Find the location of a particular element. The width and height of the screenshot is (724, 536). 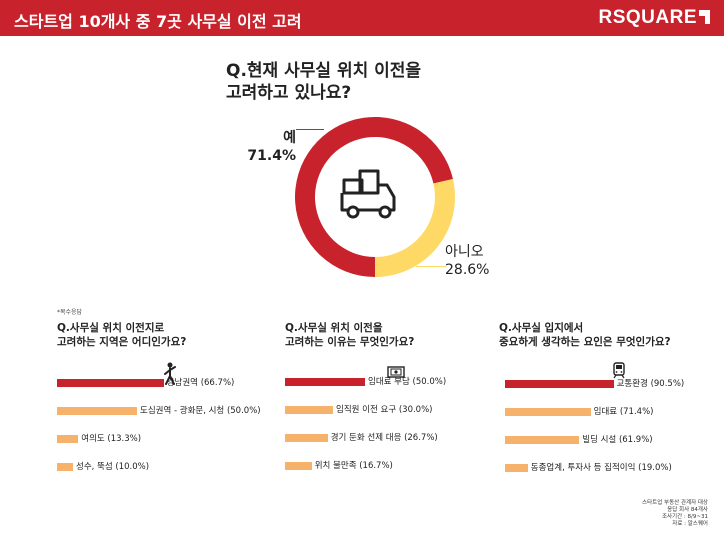

yes-leader-line is located at coordinates (310, 129).